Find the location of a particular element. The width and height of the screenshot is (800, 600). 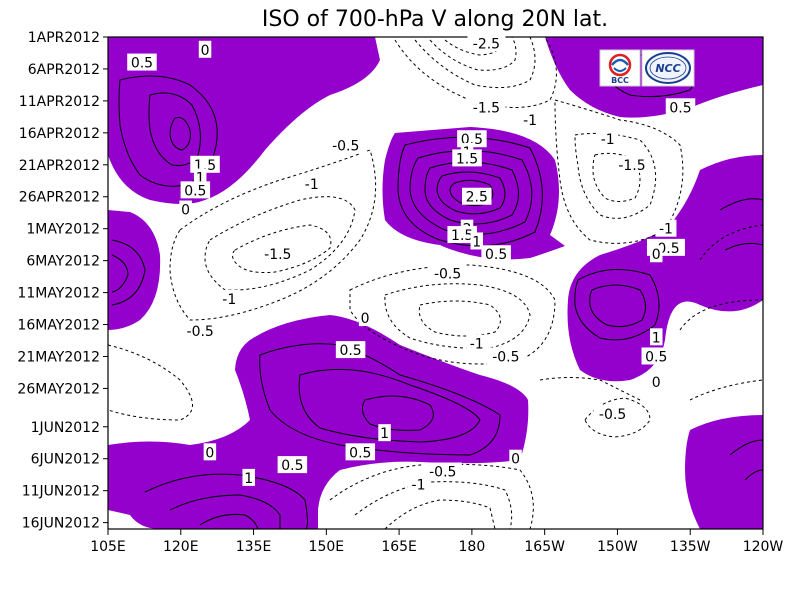

contour-label-text: -2.5 is located at coordinates (486, 44).